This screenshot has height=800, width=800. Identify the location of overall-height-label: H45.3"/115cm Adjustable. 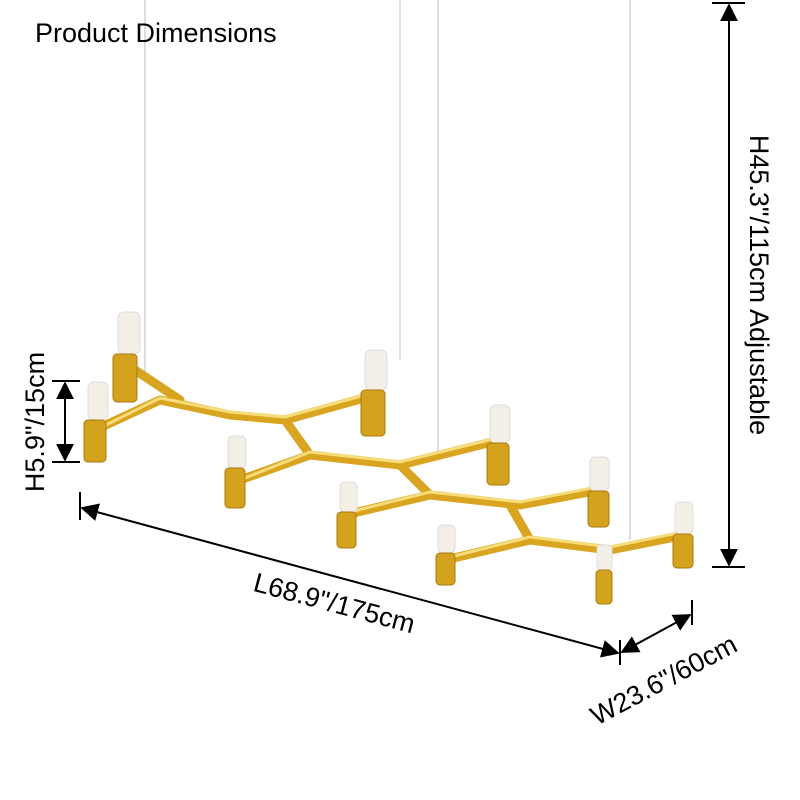
(759, 285).